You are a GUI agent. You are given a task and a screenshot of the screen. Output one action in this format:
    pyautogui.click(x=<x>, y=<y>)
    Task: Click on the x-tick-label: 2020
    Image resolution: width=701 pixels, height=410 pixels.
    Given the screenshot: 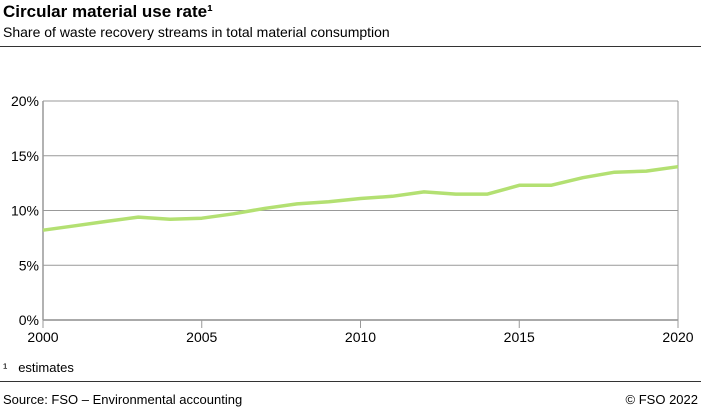 What is the action you would take?
    pyautogui.click(x=677, y=337)
    